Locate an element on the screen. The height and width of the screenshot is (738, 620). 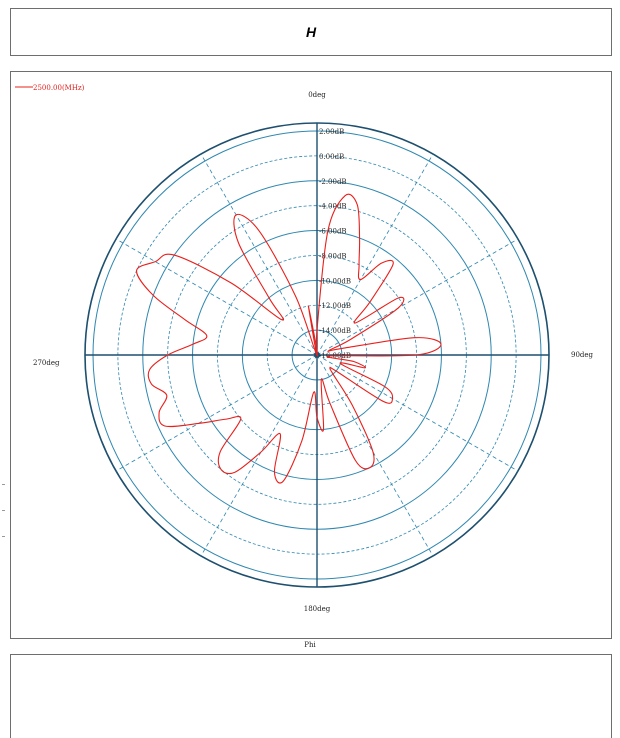
angle-label: 90deg is located at coordinates (582, 355).